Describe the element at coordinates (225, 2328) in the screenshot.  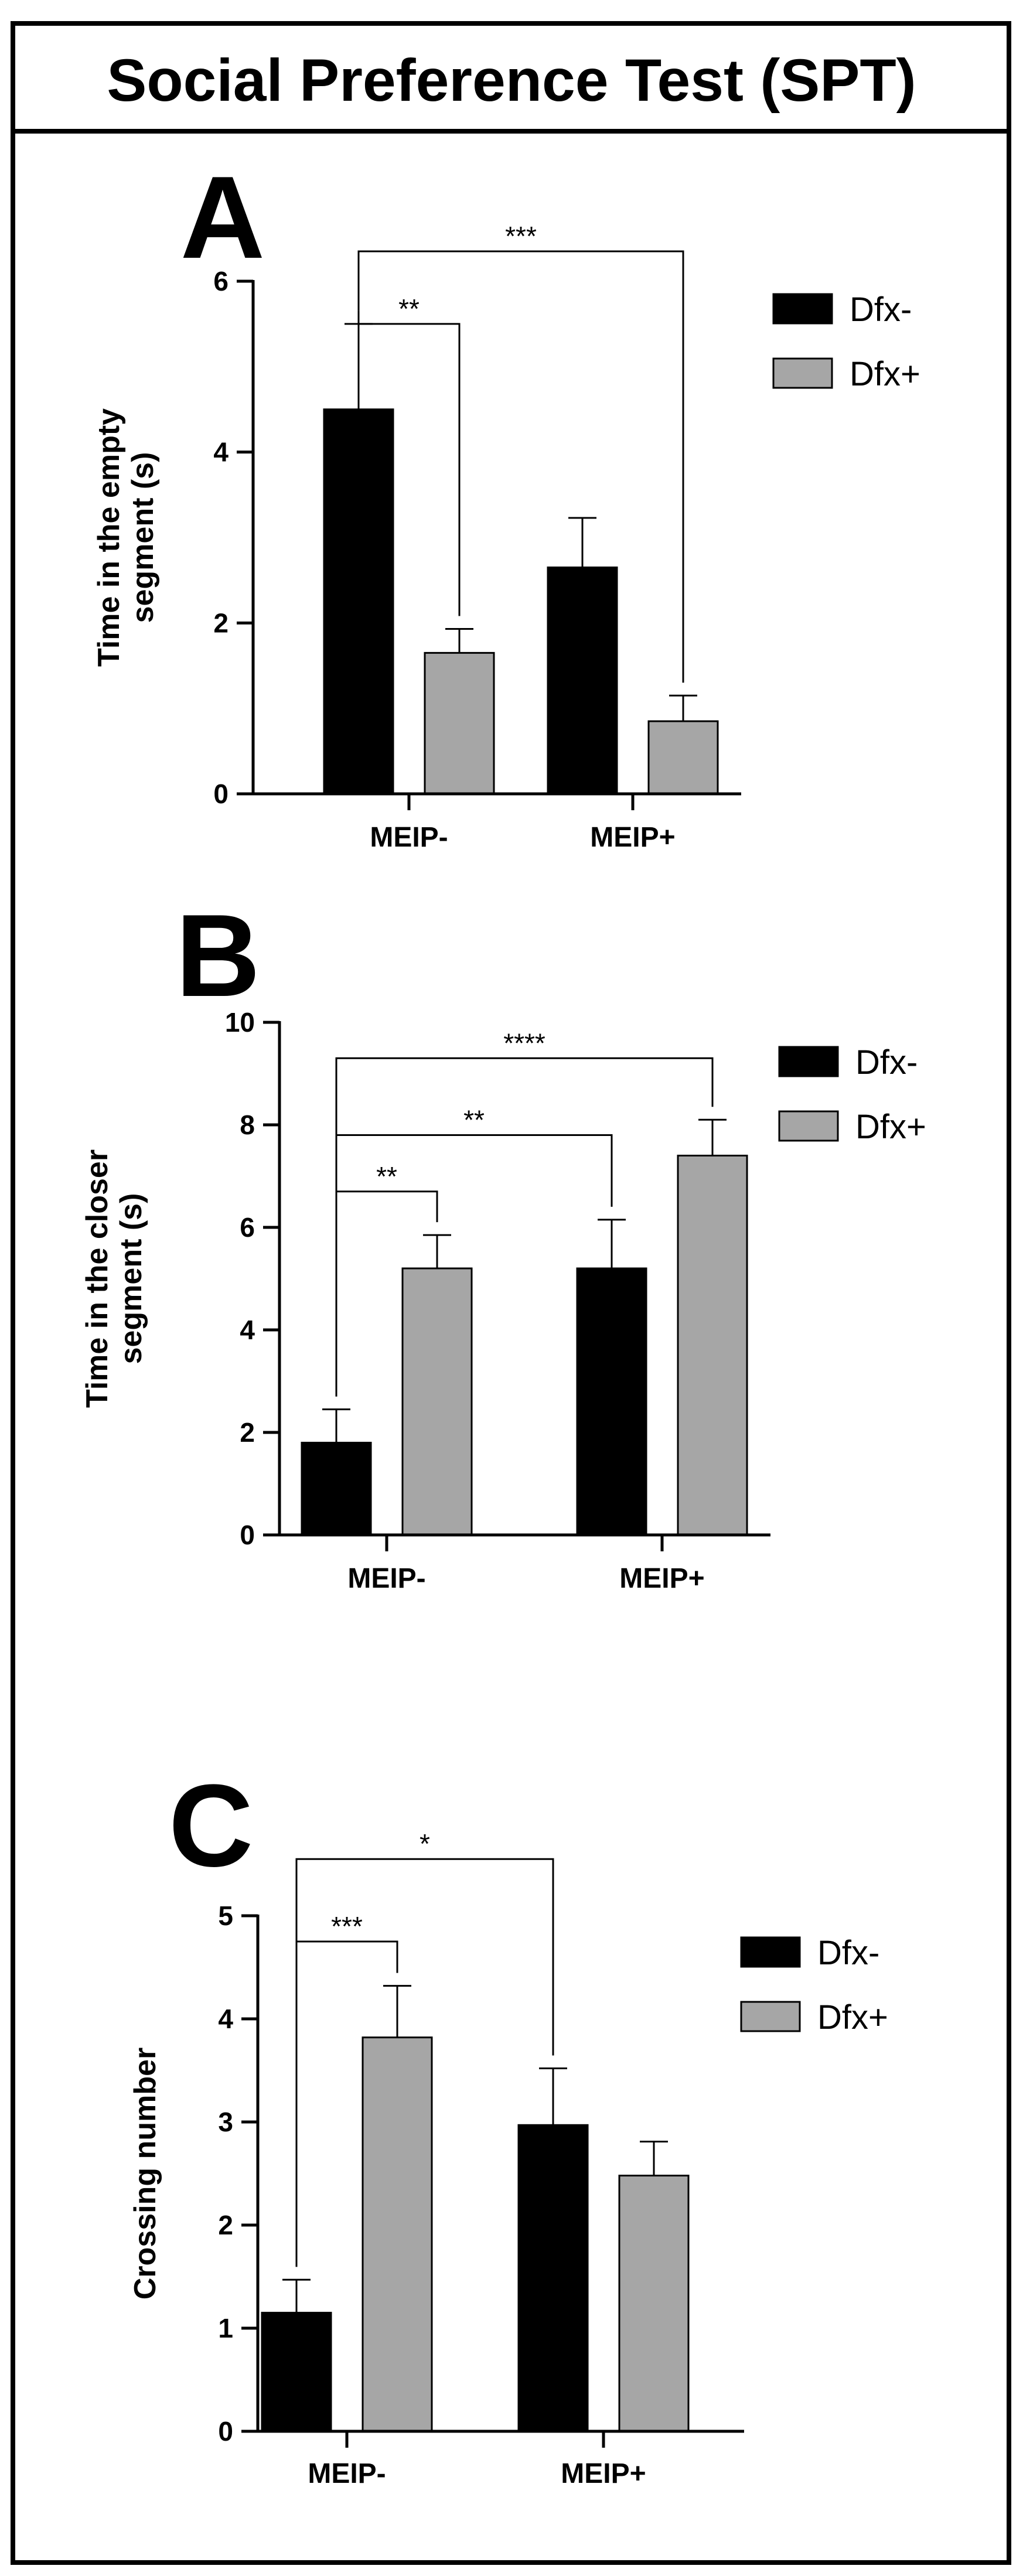
I see `y-tick-label: 1` at that location.